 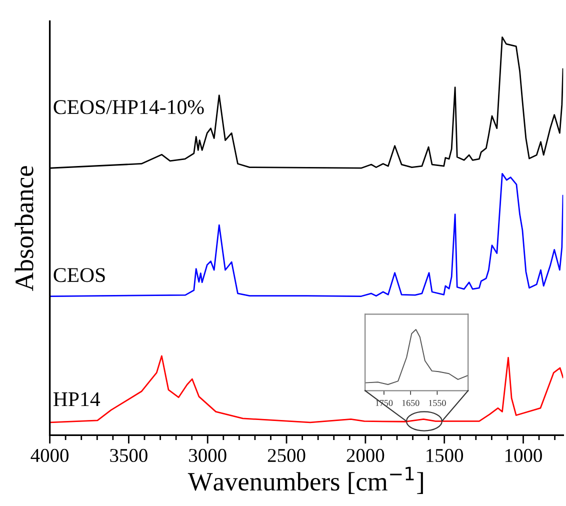 I want to click on x-tick-label: 1500, so click(x=445, y=455).